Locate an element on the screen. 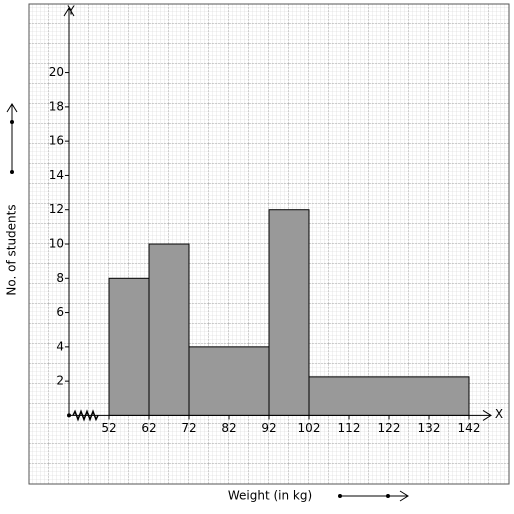 This screenshot has width=514, height=514. axis-break is located at coordinates (85, 415).